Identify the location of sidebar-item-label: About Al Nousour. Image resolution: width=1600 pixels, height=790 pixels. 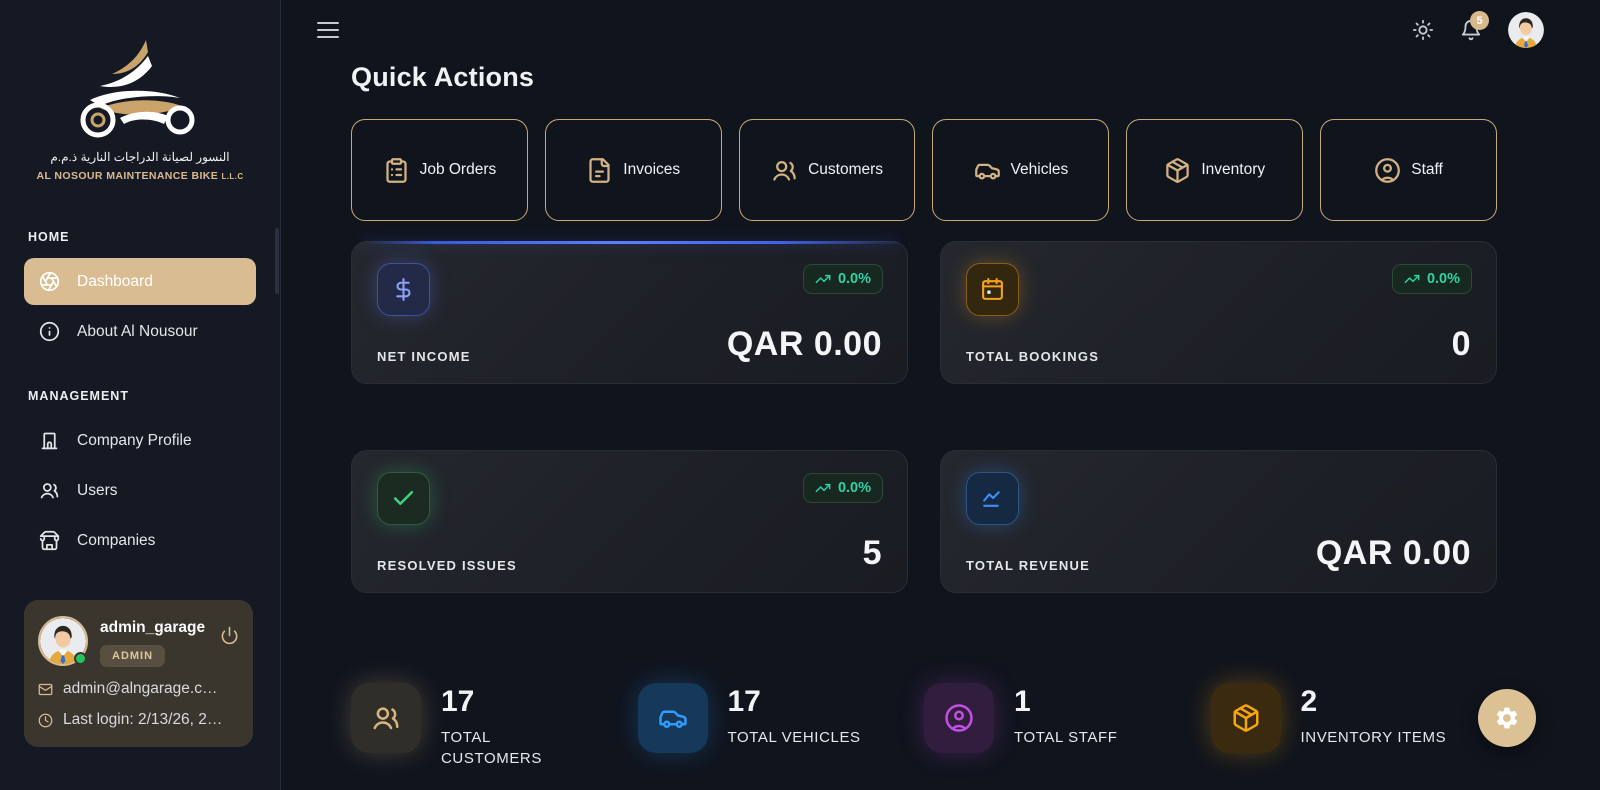
(137, 331).